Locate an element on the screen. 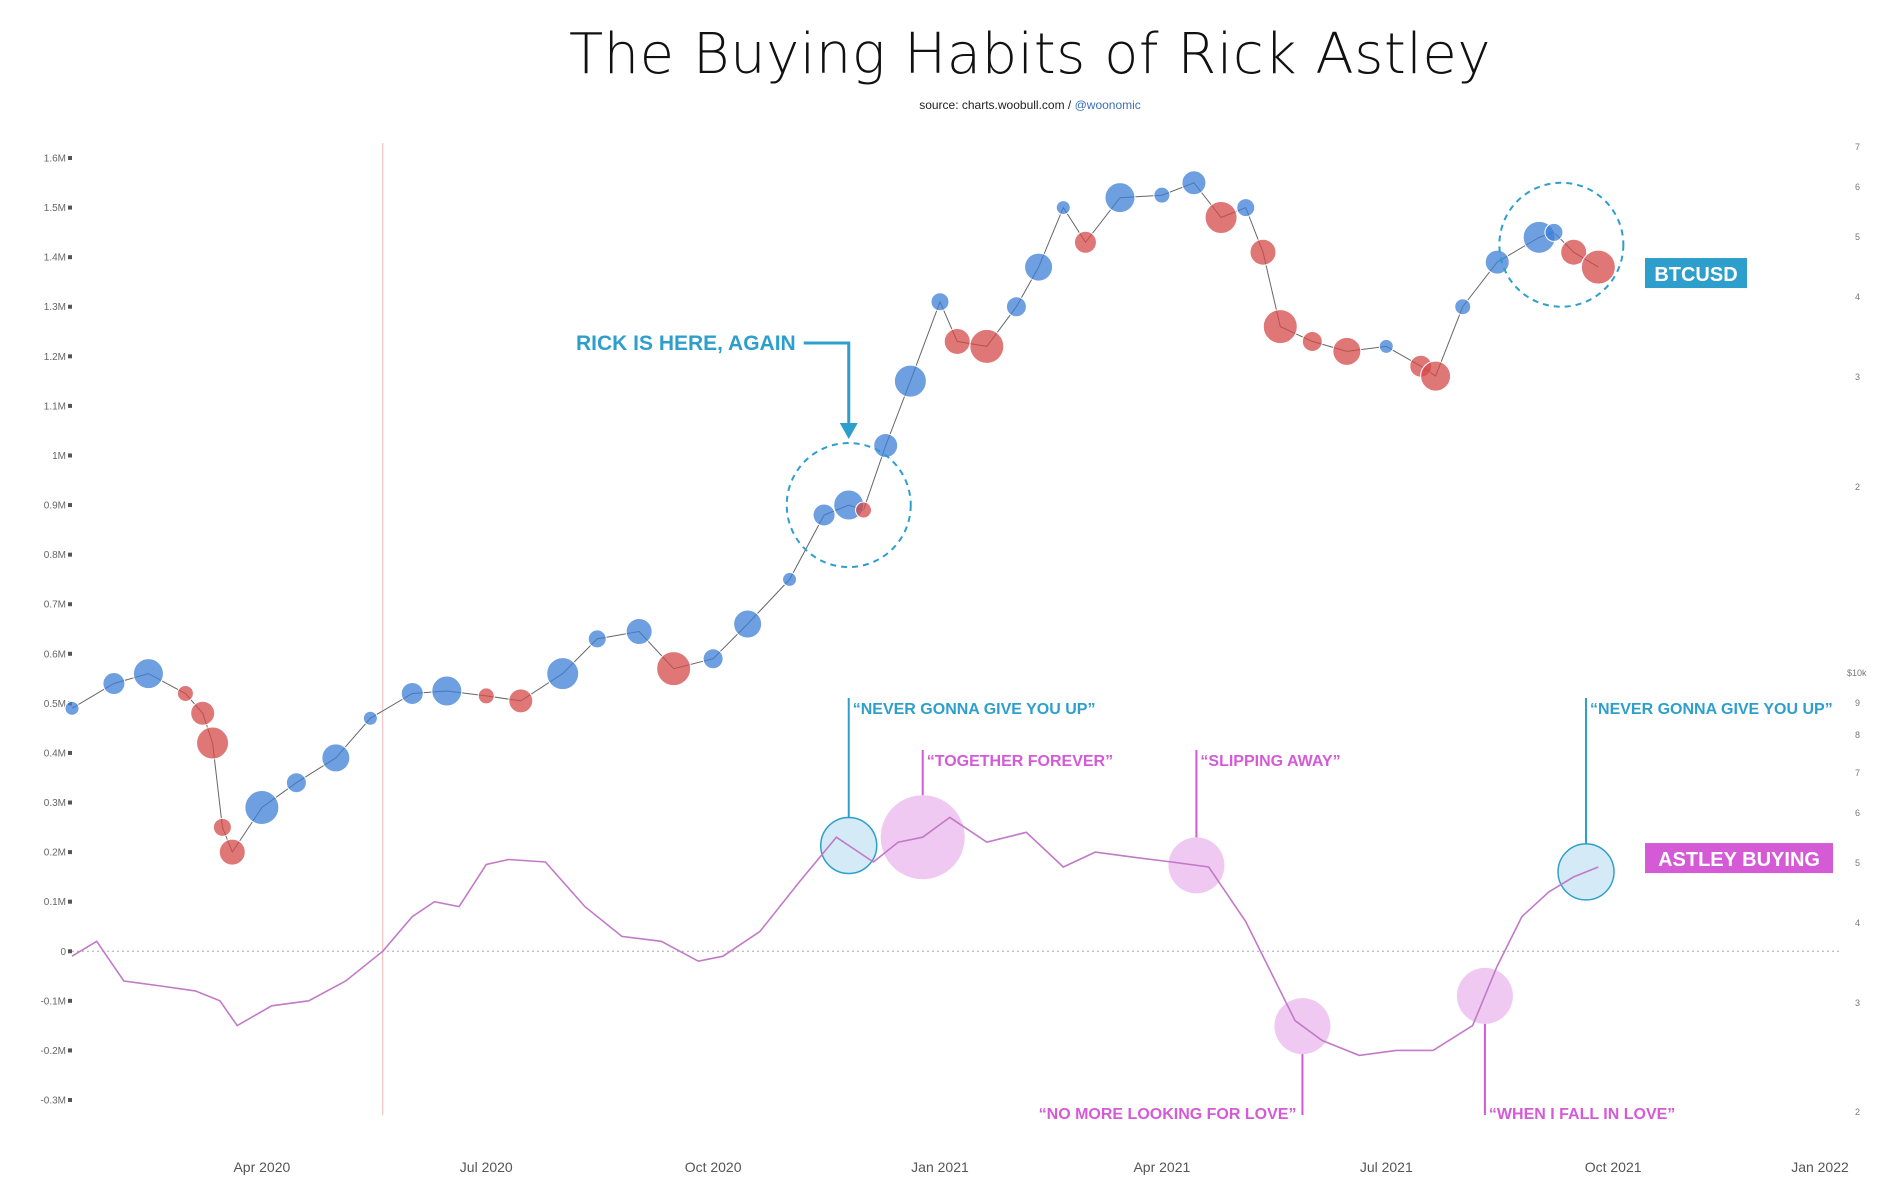  right-tick-label: 2 is located at coordinates (1857, 487).